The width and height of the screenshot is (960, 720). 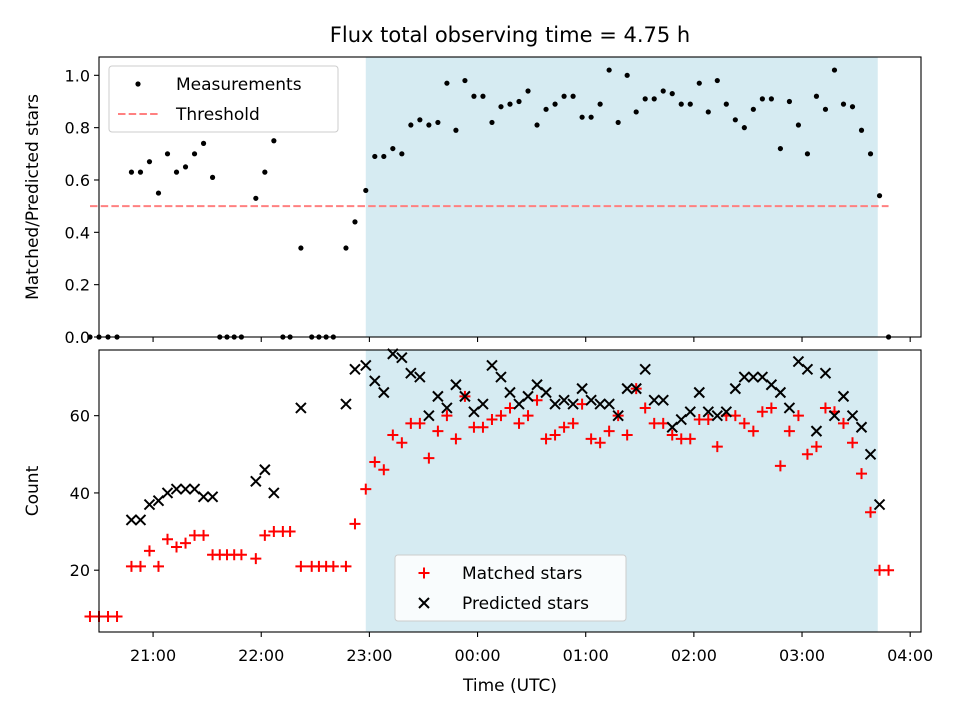 I want to click on legend-marker-x, so click(x=424, y=603).